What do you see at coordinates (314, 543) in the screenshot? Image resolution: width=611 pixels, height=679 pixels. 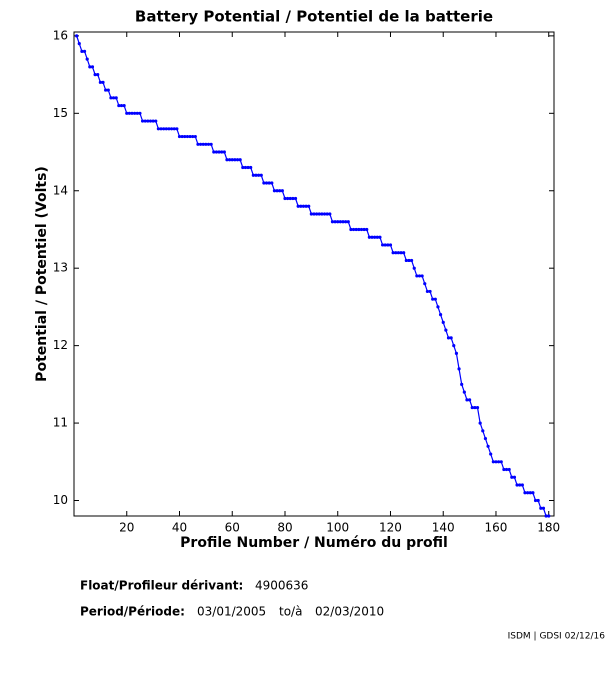 I see `x-axis-label: Profile Number / Numéro du profil` at bounding box center [314, 543].